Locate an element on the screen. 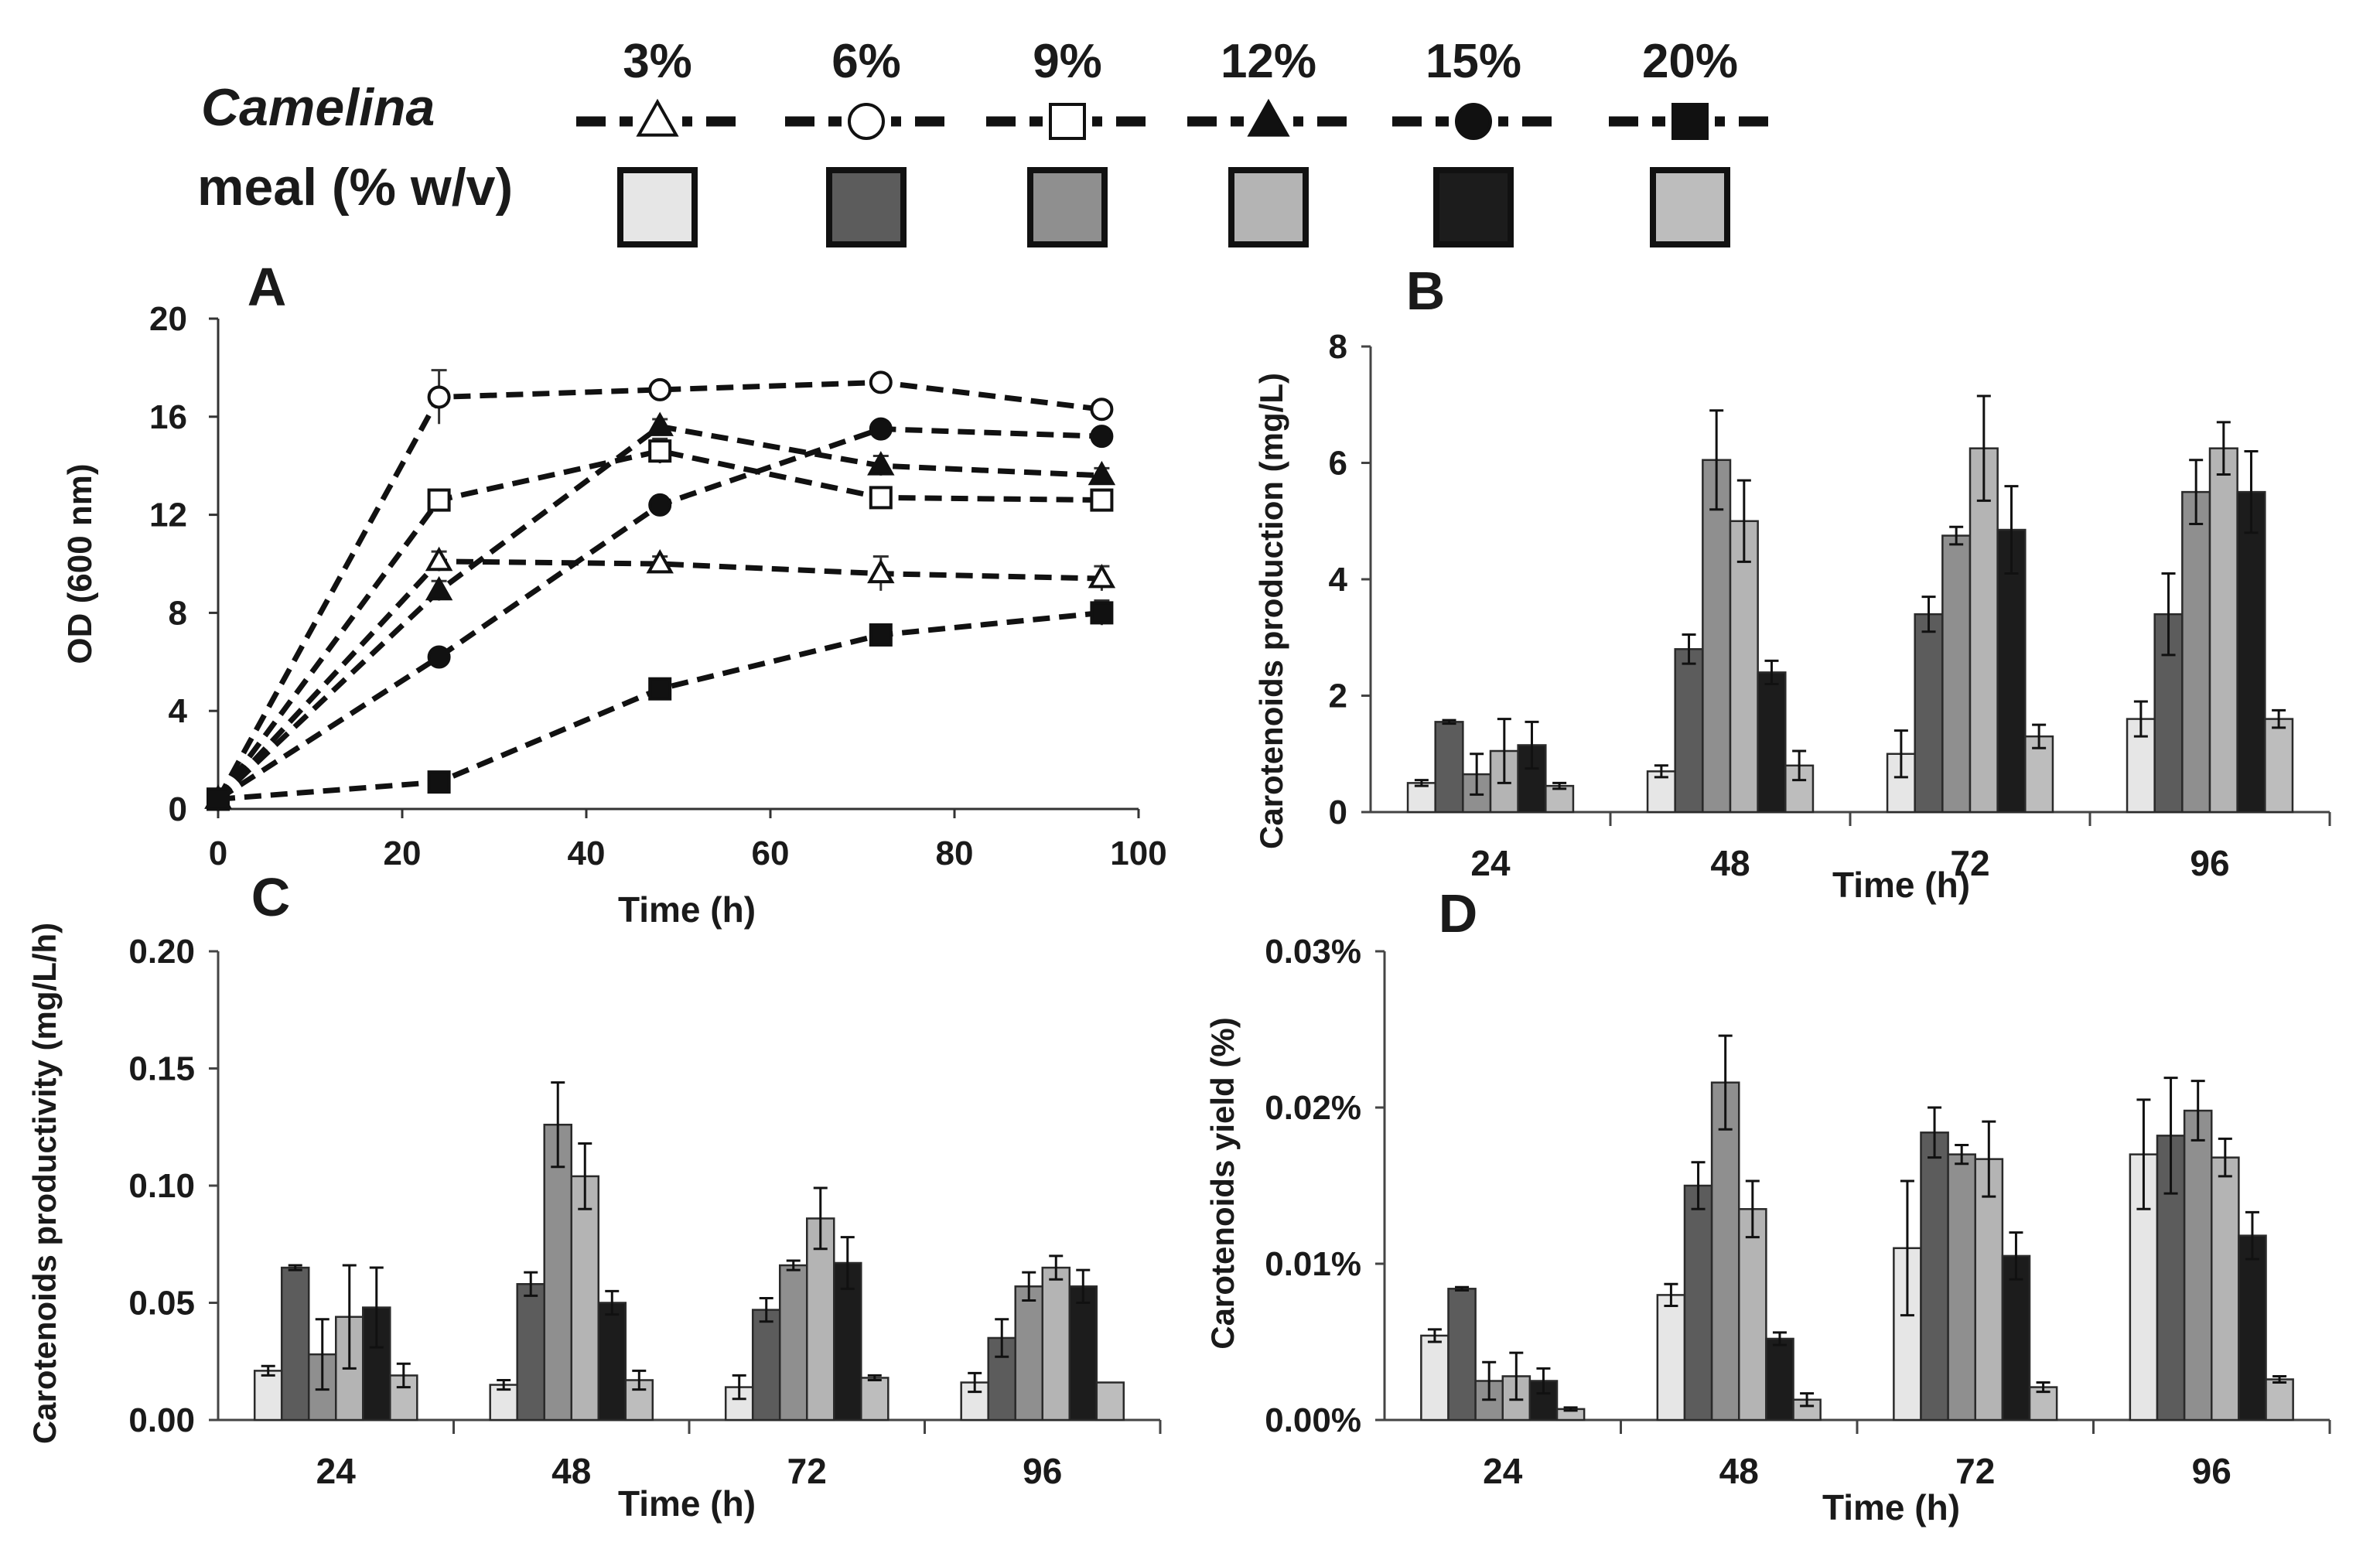 The width and height of the screenshot is (2380, 1553). series-15% is located at coordinates (661, 614).